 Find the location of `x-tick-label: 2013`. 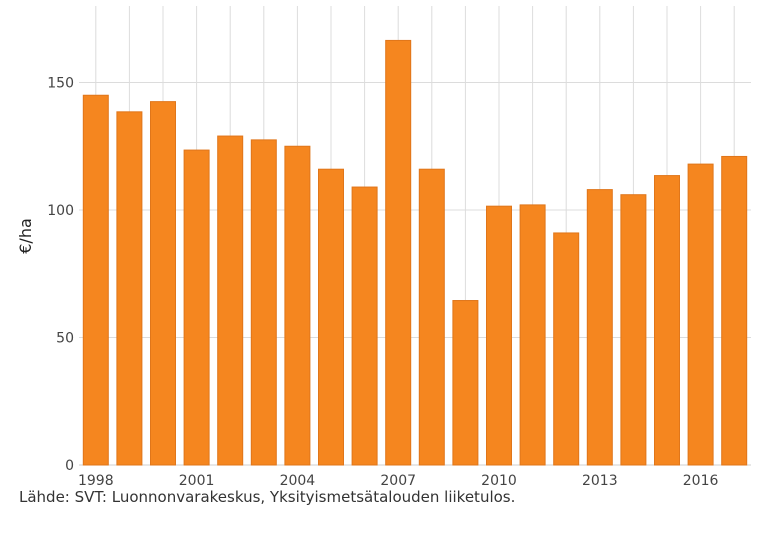

x-tick-label: 2013 is located at coordinates (600, 479).